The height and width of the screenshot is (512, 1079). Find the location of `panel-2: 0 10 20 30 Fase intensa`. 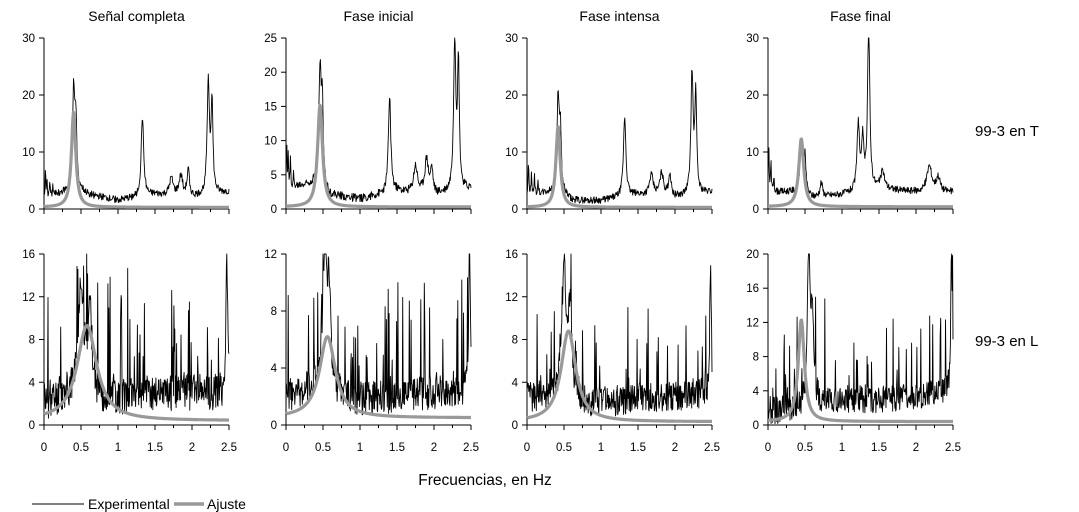

panel-2: 0 10 20 30 Fase intensa is located at coordinates (609, 112).